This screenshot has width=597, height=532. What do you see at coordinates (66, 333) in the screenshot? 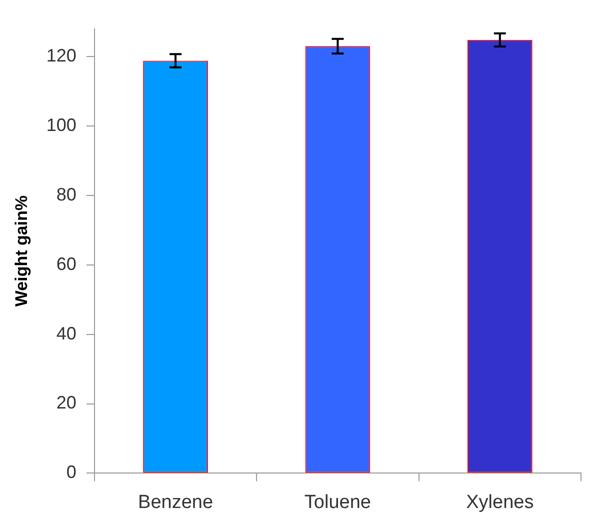
I see `y-tick-label: 40` at bounding box center [66, 333].